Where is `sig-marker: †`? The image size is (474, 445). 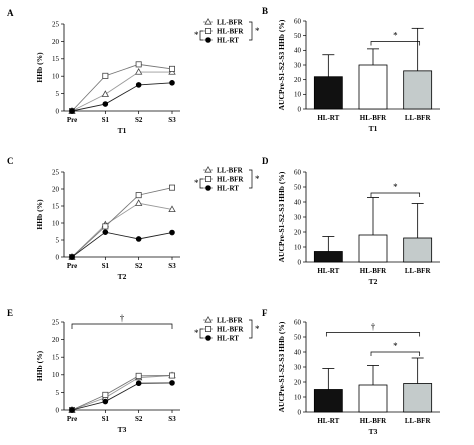 sig-marker: † is located at coordinates (373, 327).